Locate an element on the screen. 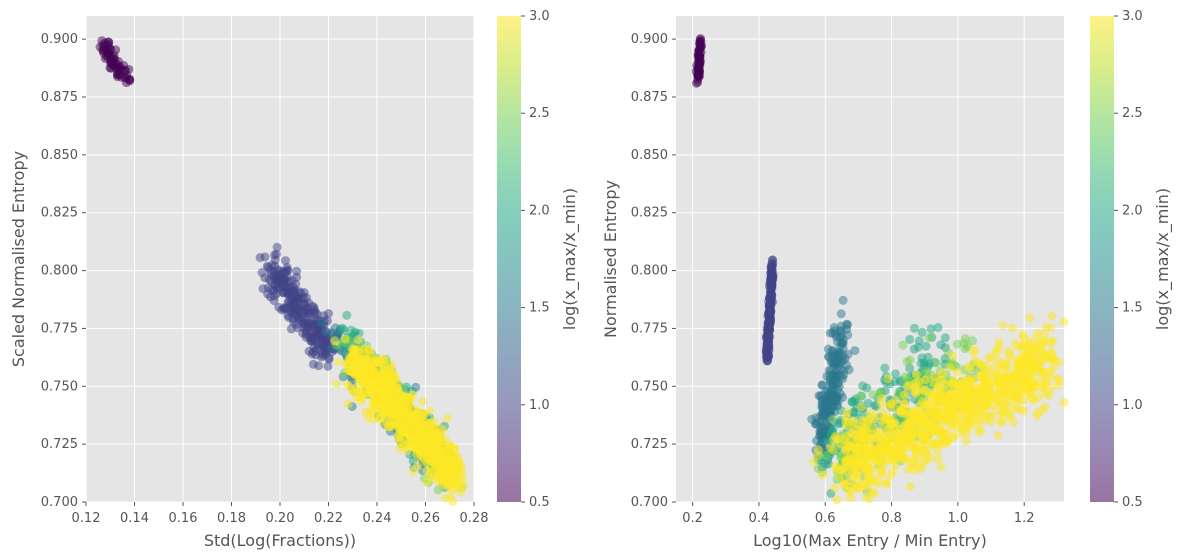  left-colorbar-tick-label: 2.5 is located at coordinates (539, 113).